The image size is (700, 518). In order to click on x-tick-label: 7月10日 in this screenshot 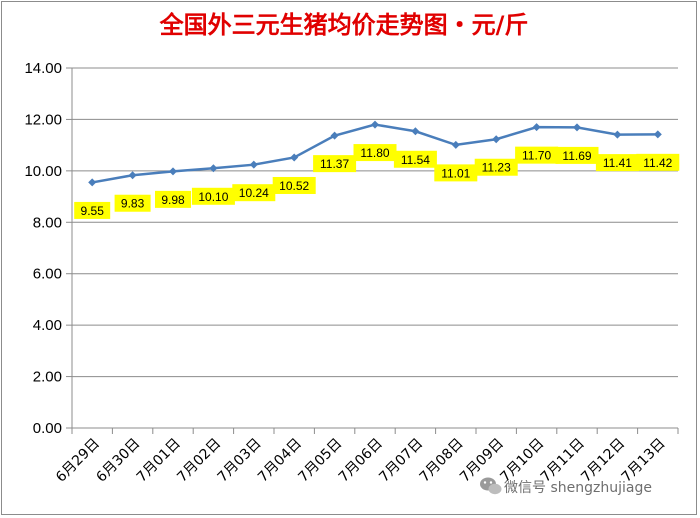, I will do `click(522, 461)`.